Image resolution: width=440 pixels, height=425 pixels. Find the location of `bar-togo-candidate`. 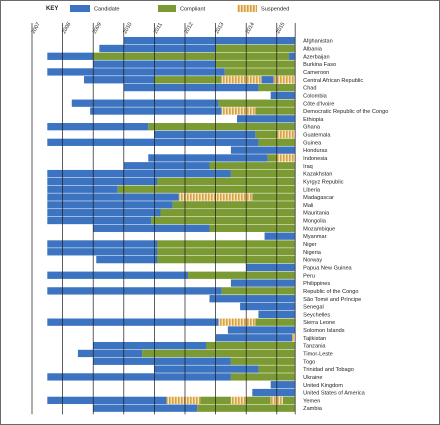

bar-togo-candidate is located at coordinates (162, 361).